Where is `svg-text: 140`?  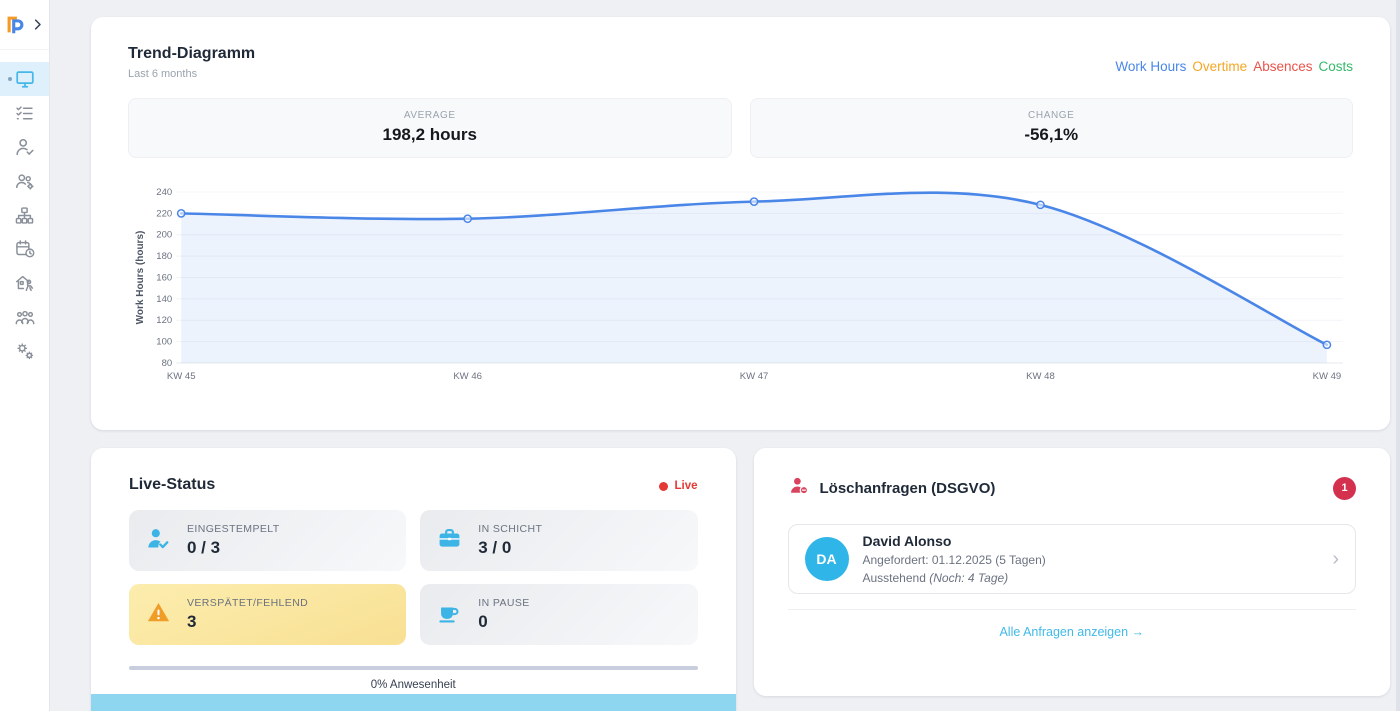 svg-text: 140 is located at coordinates (164, 299).